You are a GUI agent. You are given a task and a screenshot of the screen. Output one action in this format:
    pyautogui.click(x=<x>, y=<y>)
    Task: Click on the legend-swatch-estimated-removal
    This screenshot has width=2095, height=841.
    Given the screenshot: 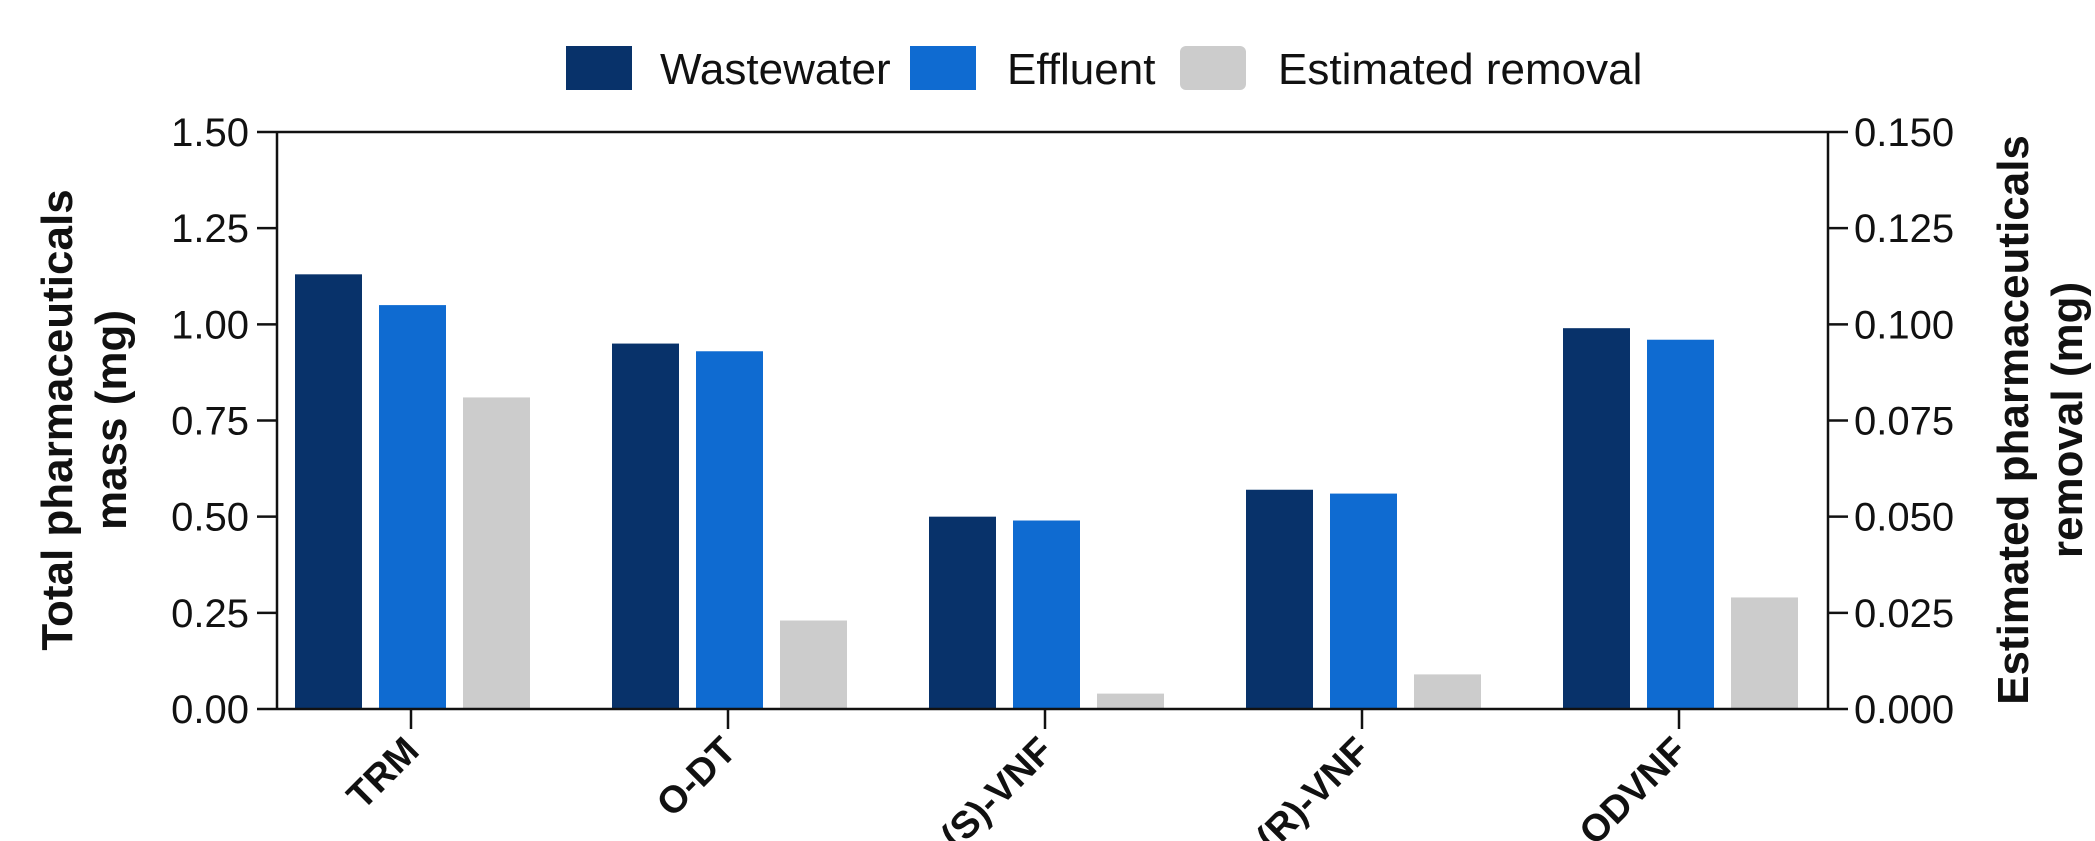 What is the action you would take?
    pyautogui.click(x=1213, y=68)
    